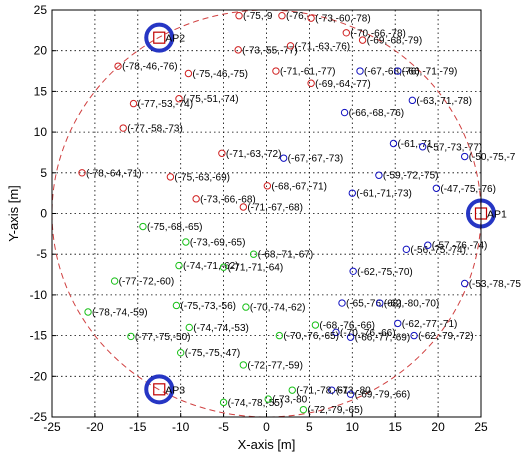  Describe the element at coordinates (481, 427) in the screenshot. I see `x-tick-label: 25` at that location.